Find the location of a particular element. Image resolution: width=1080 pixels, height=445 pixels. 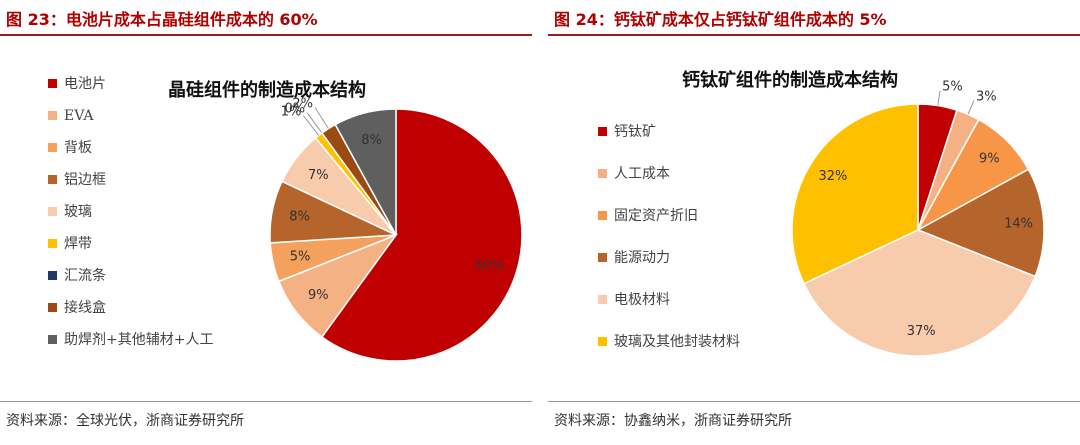

pie-data-label: 2% is located at coordinates (302, 103).